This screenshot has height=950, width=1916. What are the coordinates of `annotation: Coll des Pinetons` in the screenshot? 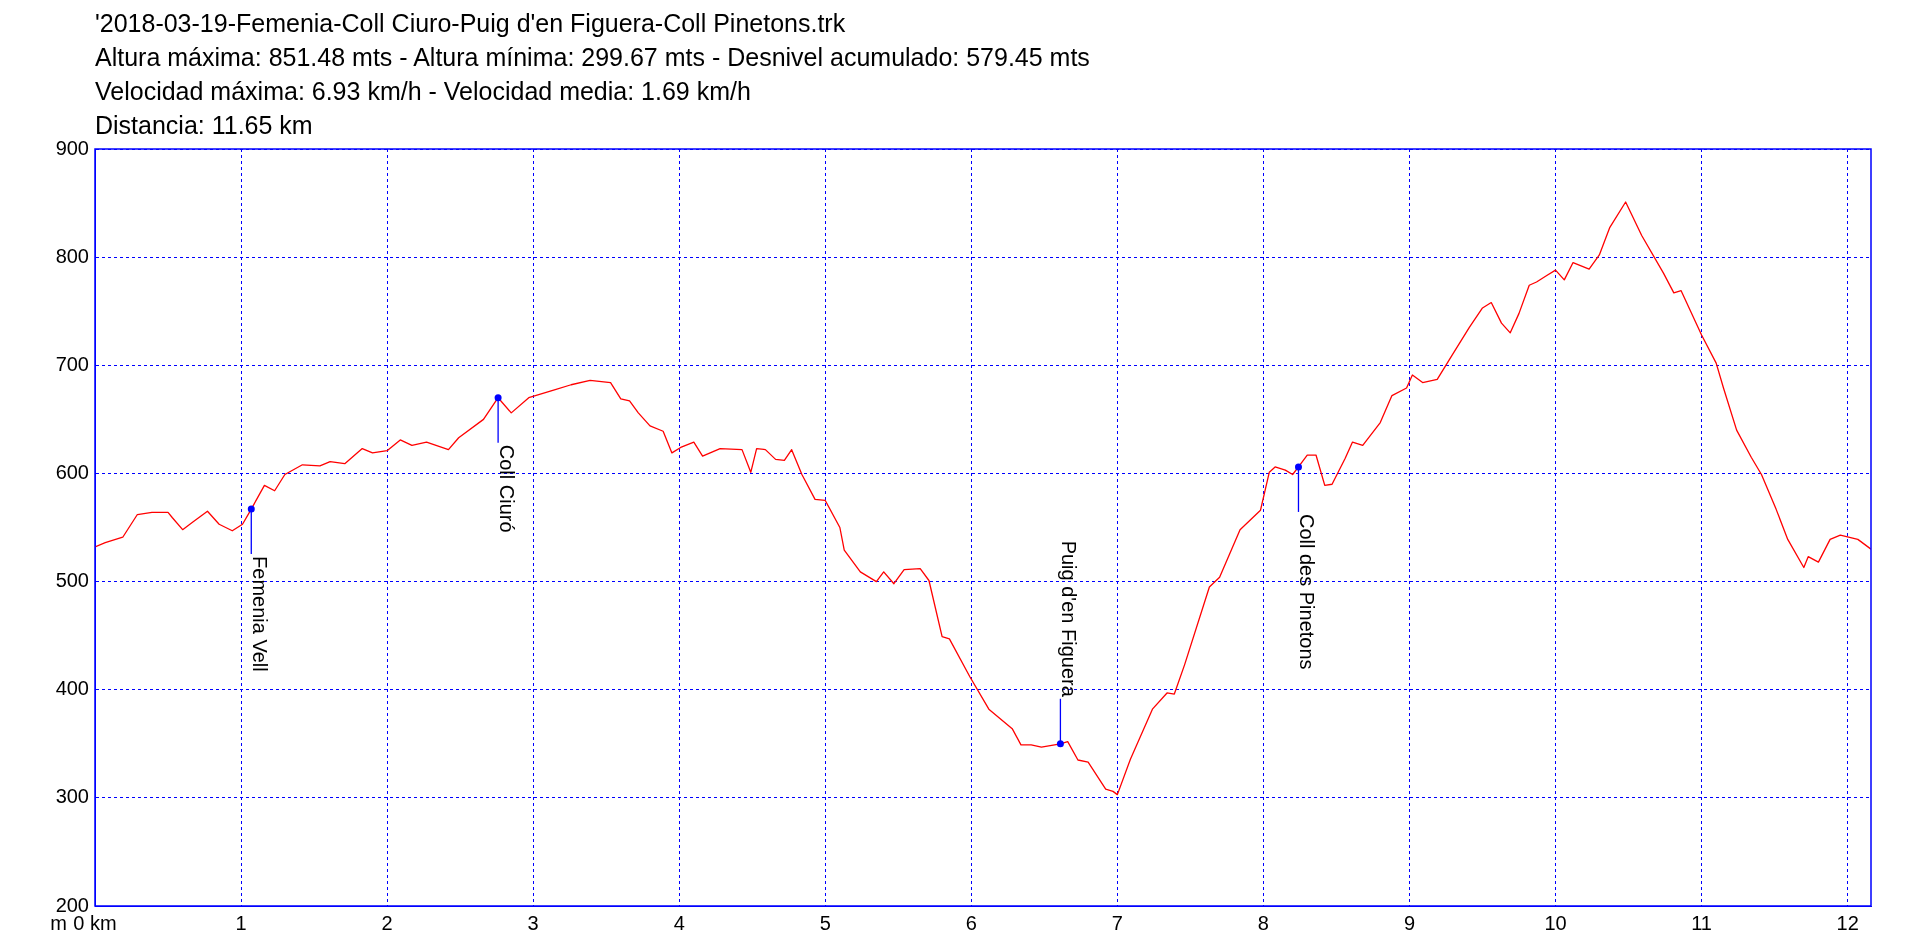 It's located at (1306, 591).